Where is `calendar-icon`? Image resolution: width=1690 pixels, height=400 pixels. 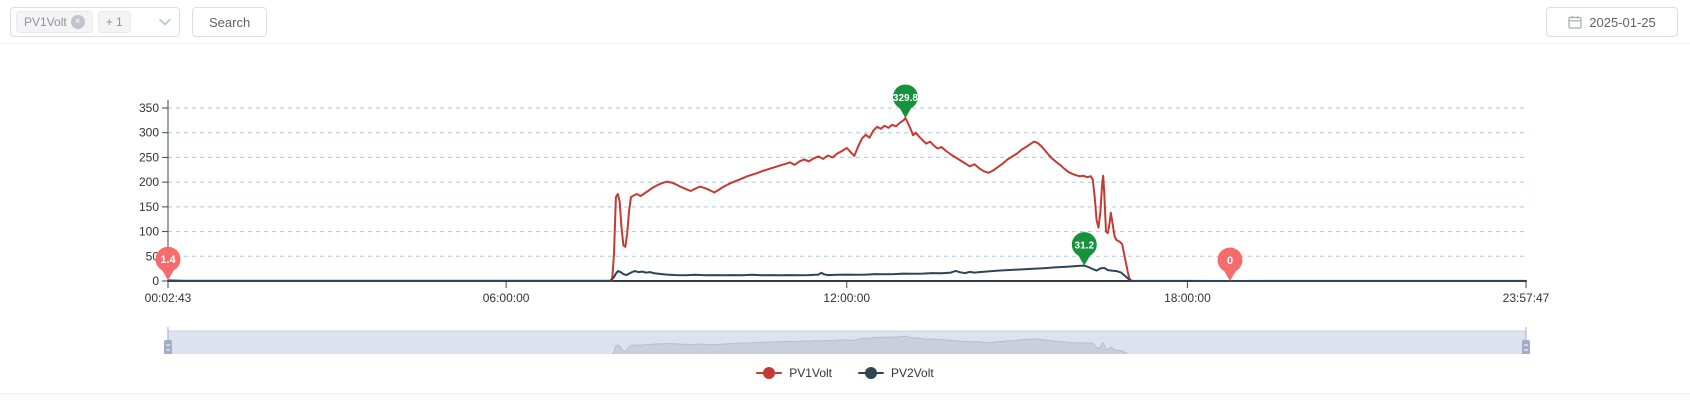
calendar-icon is located at coordinates (1575, 22).